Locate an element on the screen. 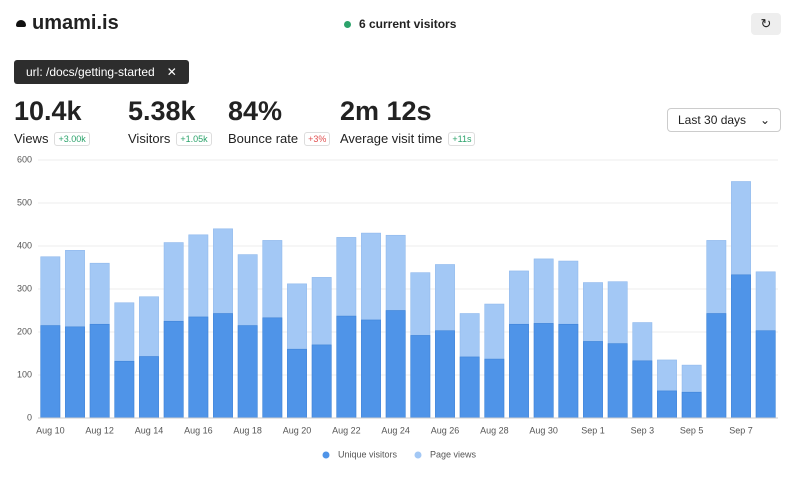 This screenshot has height=478, width=800. metric: 2m 12s Average visit time +11s is located at coordinates (408, 121).